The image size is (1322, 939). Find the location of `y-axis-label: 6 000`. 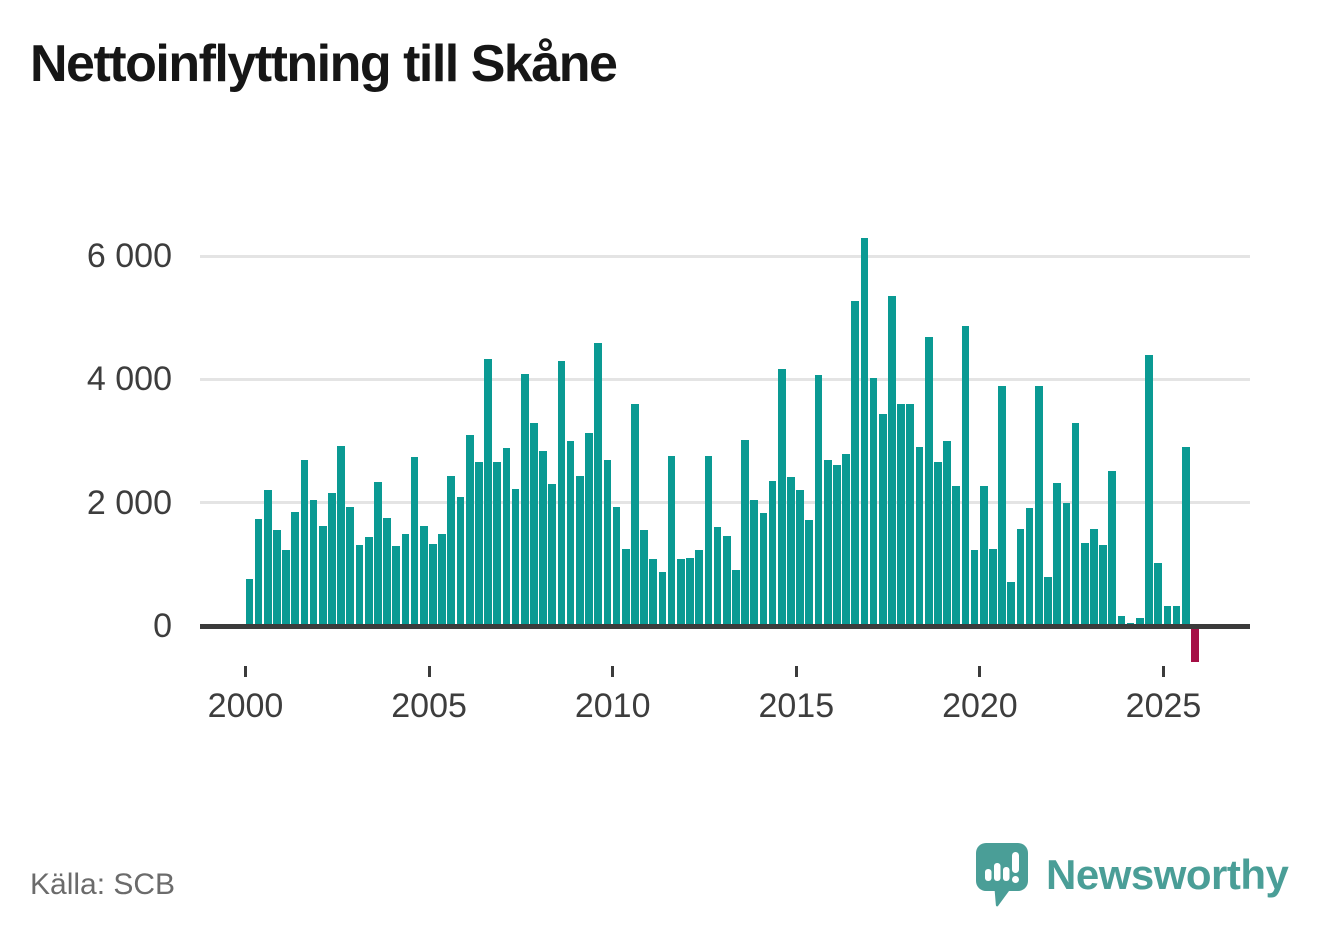

y-axis-label: 6 000 is located at coordinates (129, 256).